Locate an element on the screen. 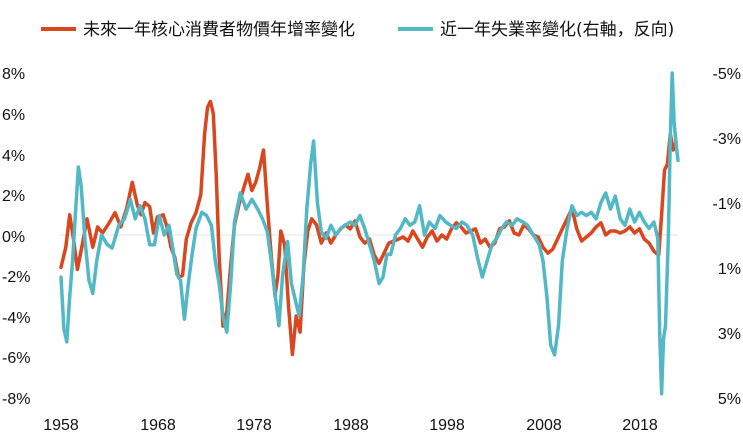  y-left-tick-label: -2% is located at coordinates (16, 277).